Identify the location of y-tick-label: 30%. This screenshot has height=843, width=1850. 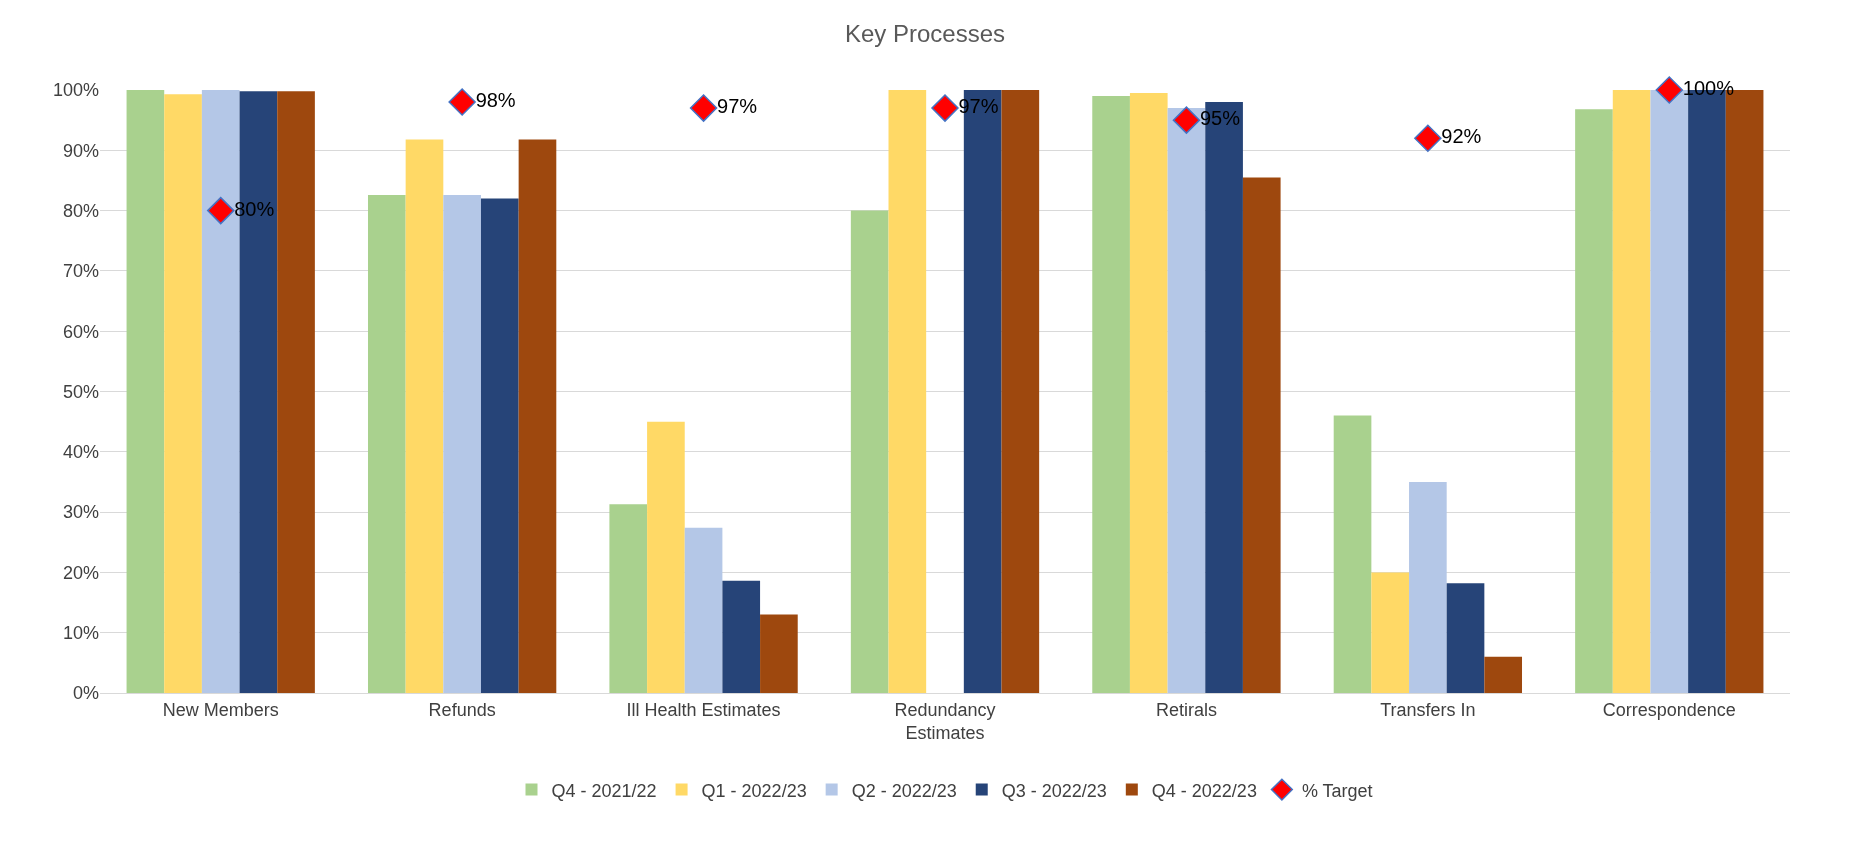
(80, 512).